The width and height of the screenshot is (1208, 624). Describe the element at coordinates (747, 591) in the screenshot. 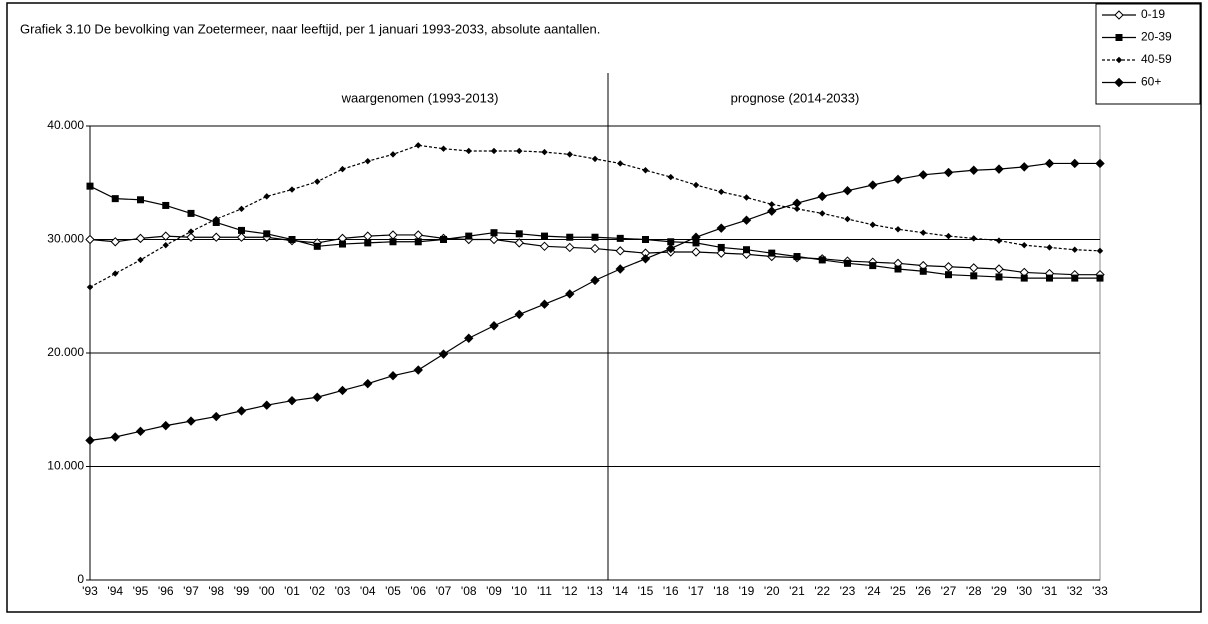

I see `x-tick-label: '19` at that location.